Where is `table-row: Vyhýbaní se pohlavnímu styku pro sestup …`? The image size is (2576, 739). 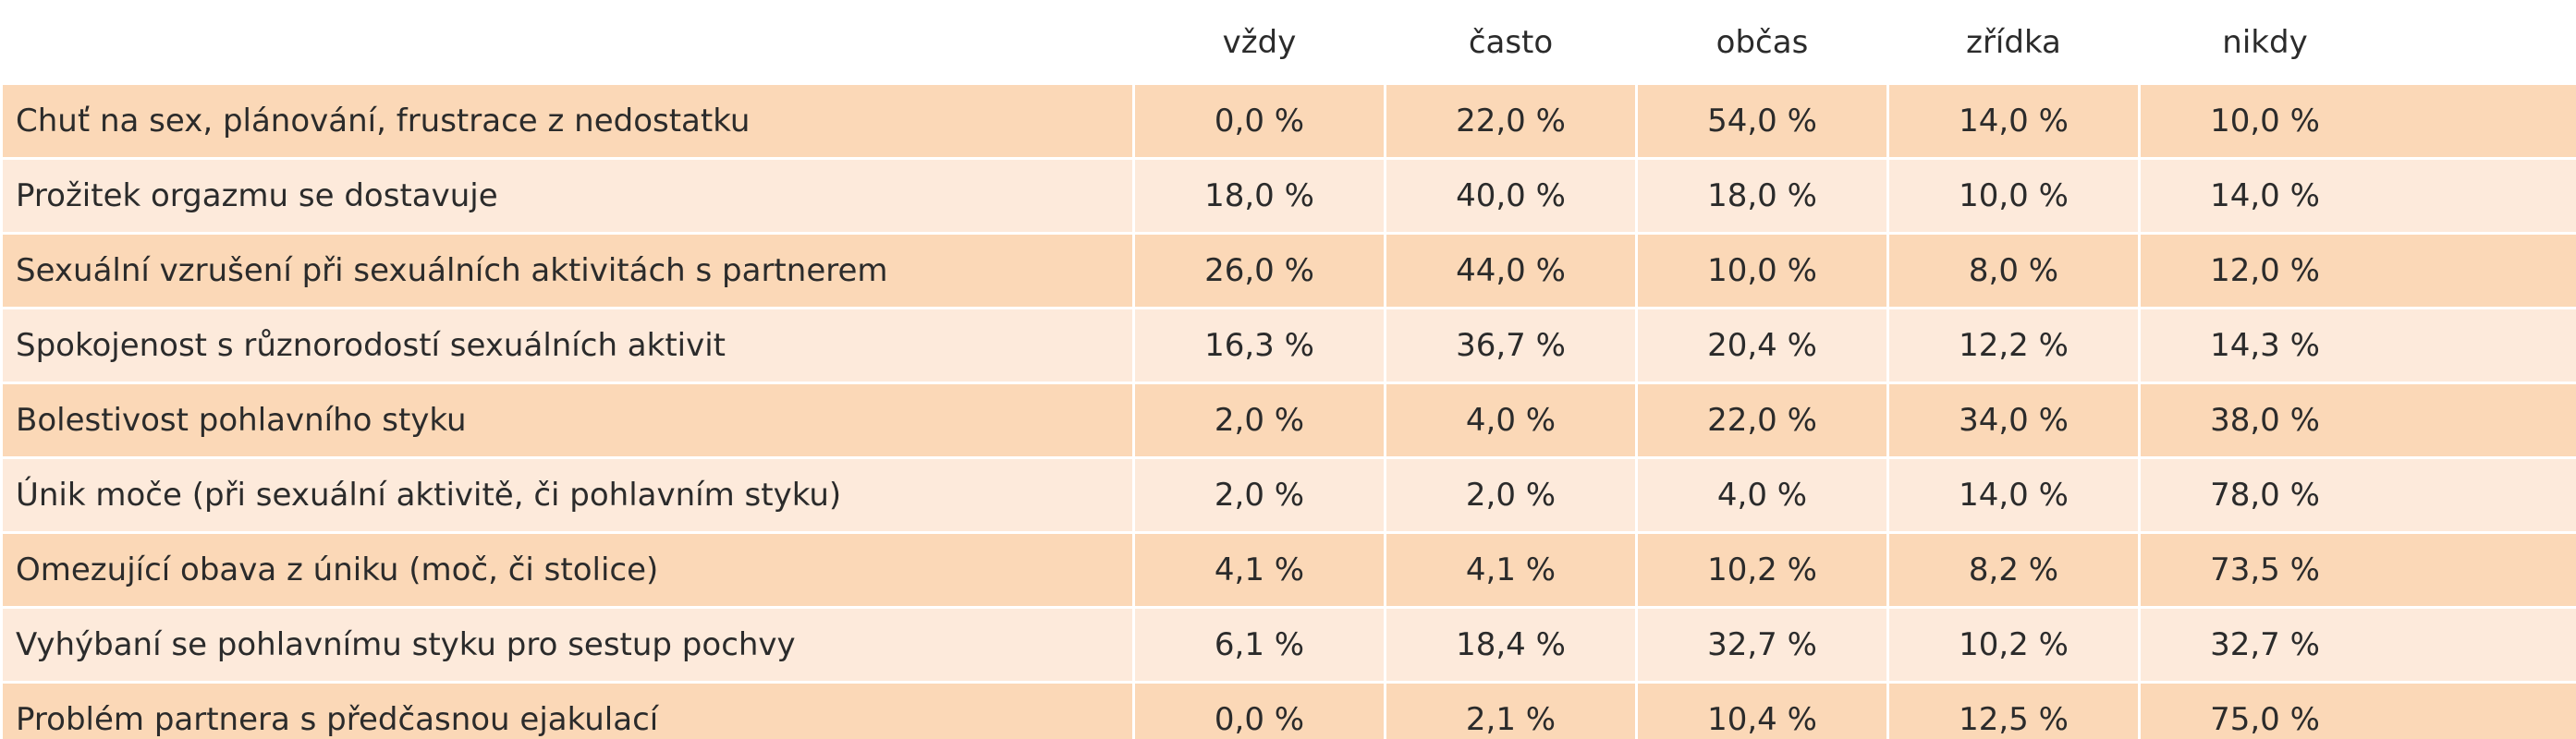
table-row: Vyhýbaní se pohlavnímu styku pro sestup … is located at coordinates (1288, 645).